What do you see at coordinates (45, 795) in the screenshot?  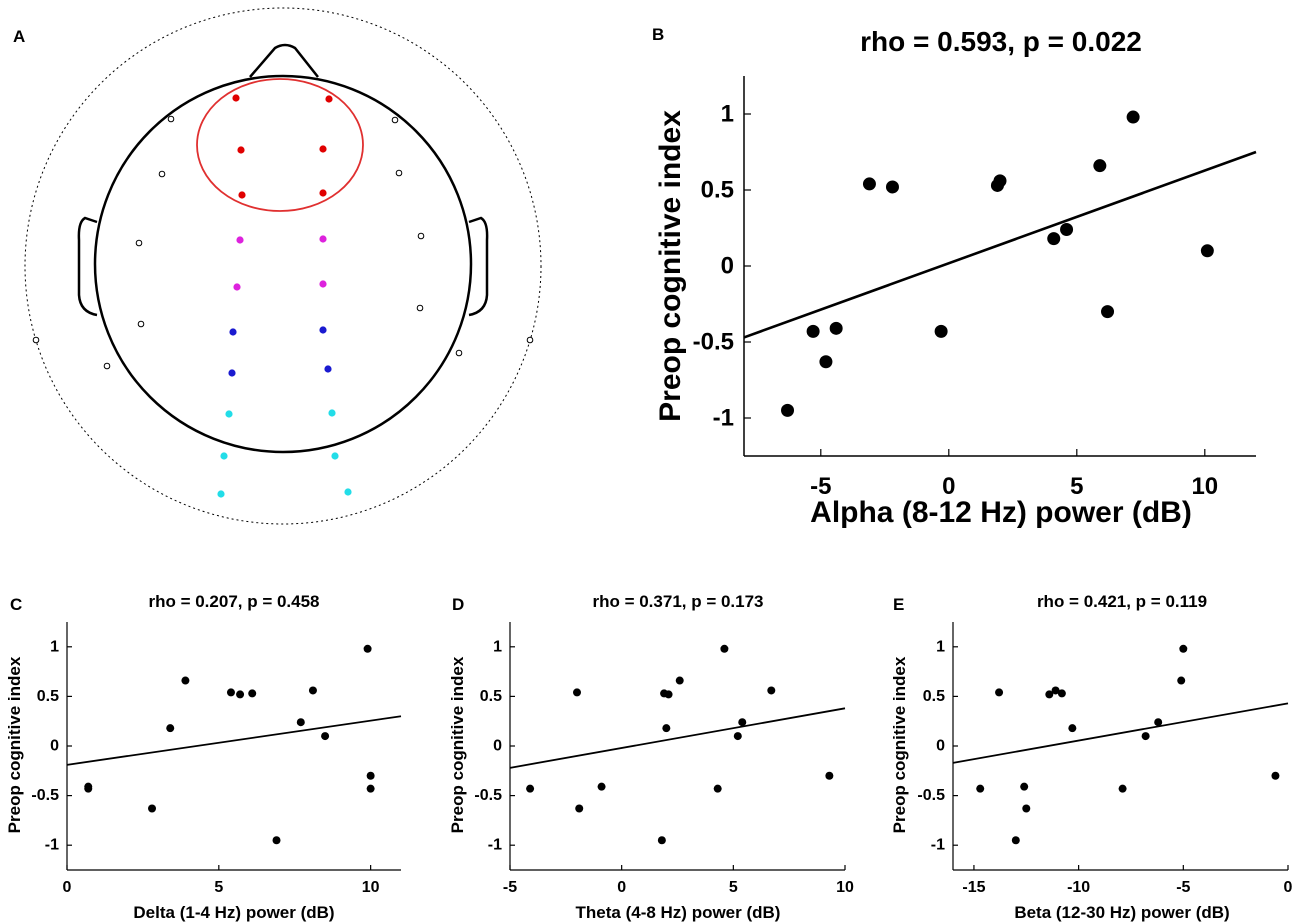 I see `y-tick-label-c: -0.5` at bounding box center [45, 795].